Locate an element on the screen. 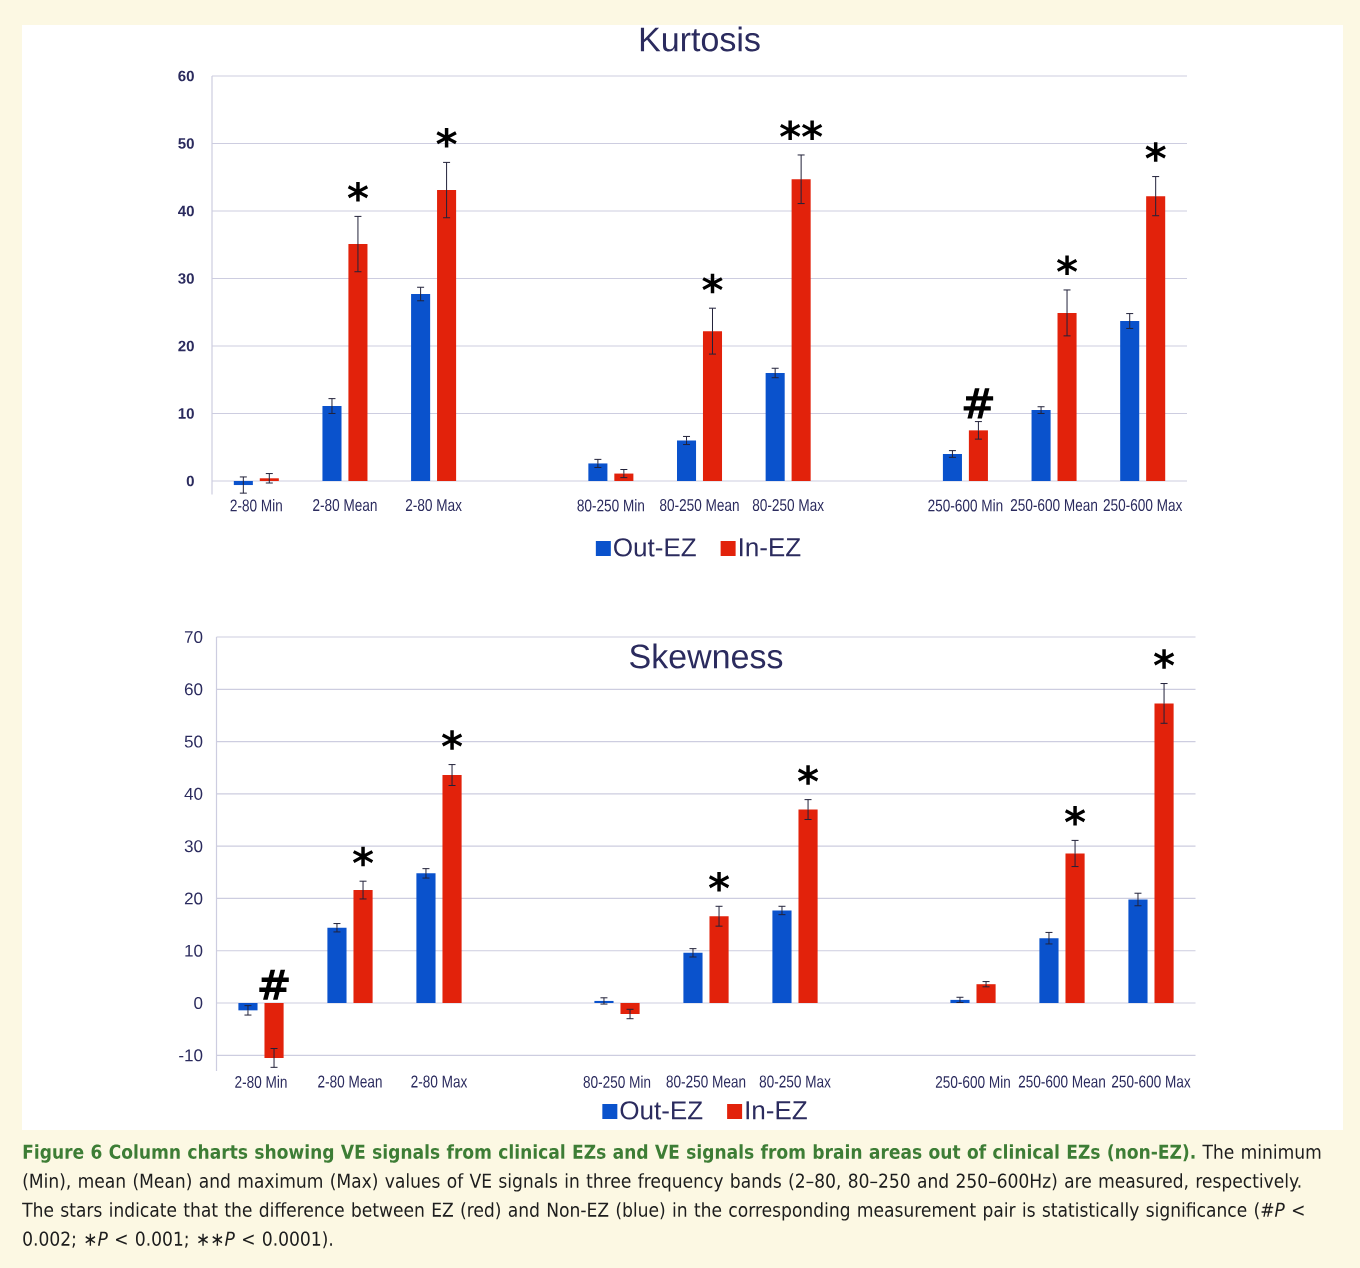  annotation: ** is located at coordinates (801, 130).